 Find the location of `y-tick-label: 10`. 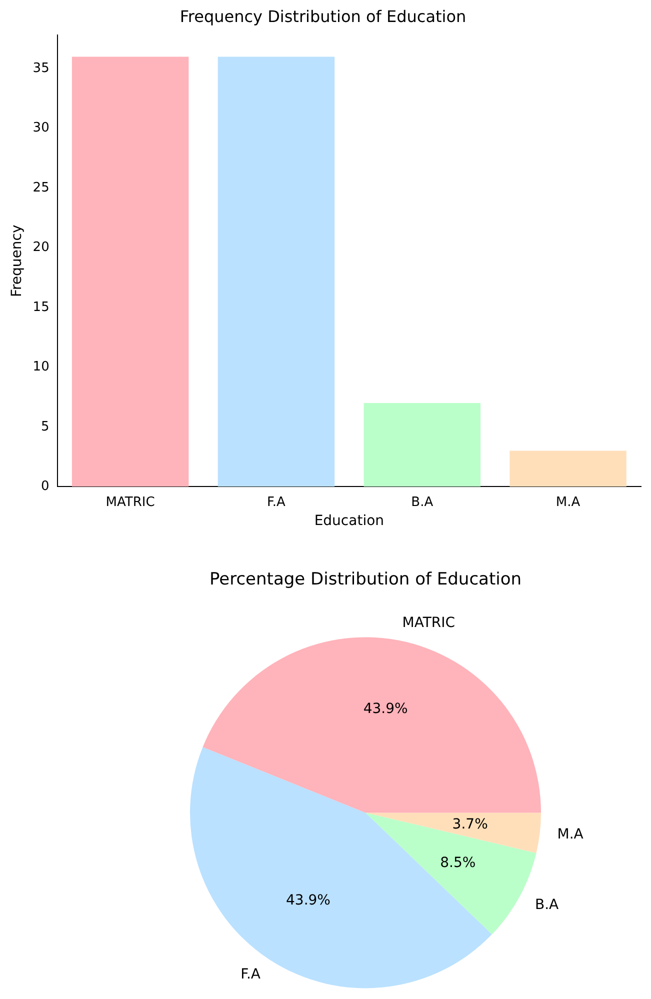

y-tick-label: 10 is located at coordinates (41, 367).